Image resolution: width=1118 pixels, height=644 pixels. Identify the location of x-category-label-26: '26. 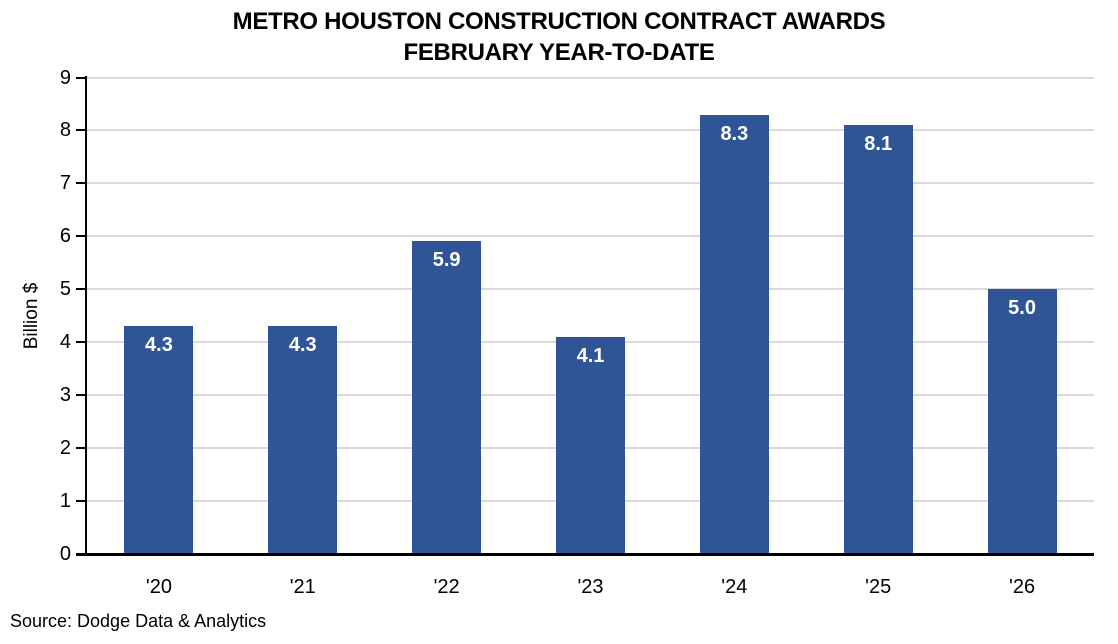
(1022, 586).